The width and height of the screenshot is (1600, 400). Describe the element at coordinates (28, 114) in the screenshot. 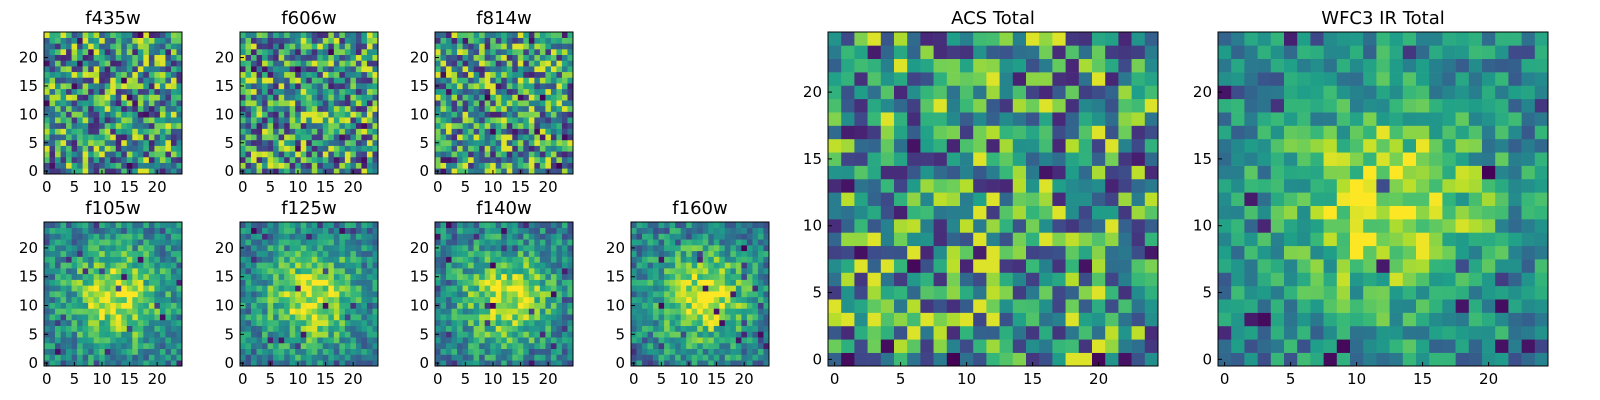

I see `y-tick-label: 10` at that location.